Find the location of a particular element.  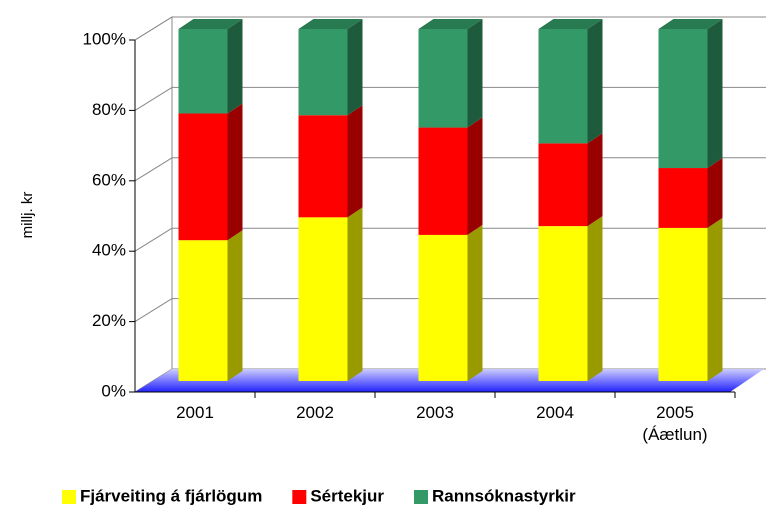

x-tick-label: 2001 is located at coordinates (195, 412).